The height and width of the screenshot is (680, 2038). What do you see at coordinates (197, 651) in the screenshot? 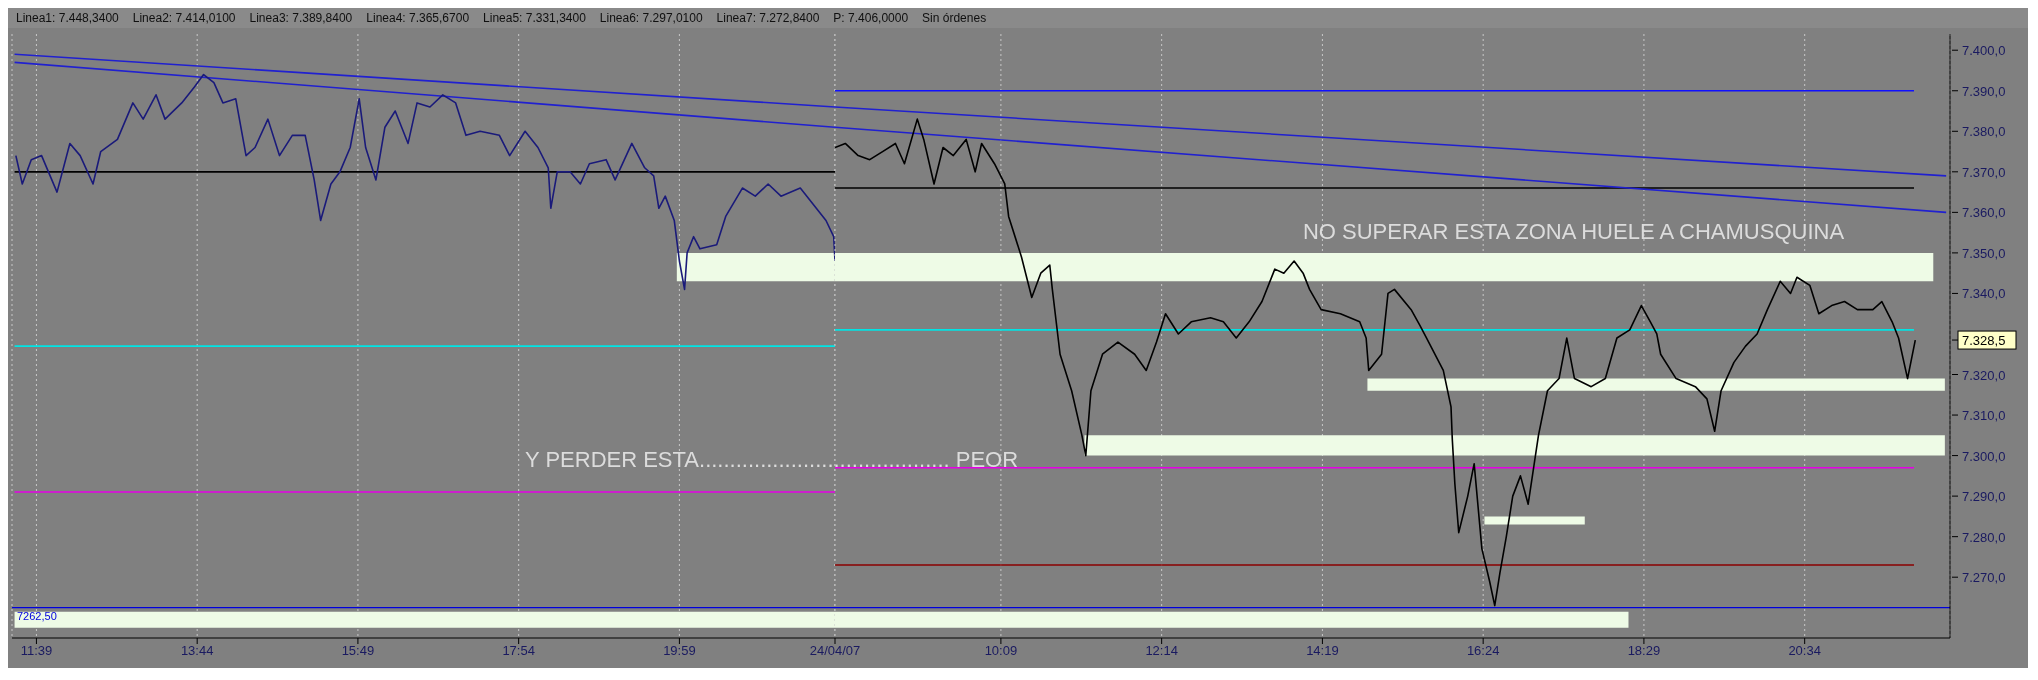
I see `x-tick-label: 13:44` at bounding box center [197, 651].